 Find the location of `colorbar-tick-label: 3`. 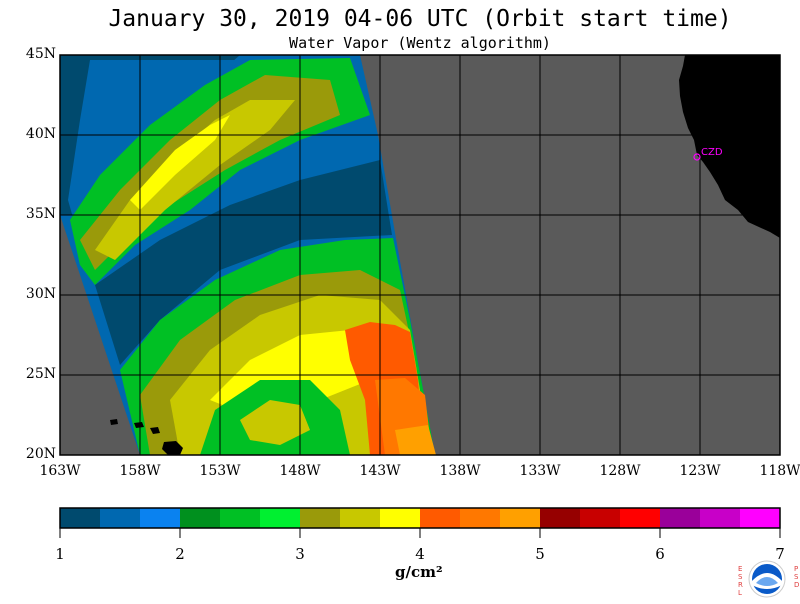

colorbar-tick-label: 3 is located at coordinates (300, 554).